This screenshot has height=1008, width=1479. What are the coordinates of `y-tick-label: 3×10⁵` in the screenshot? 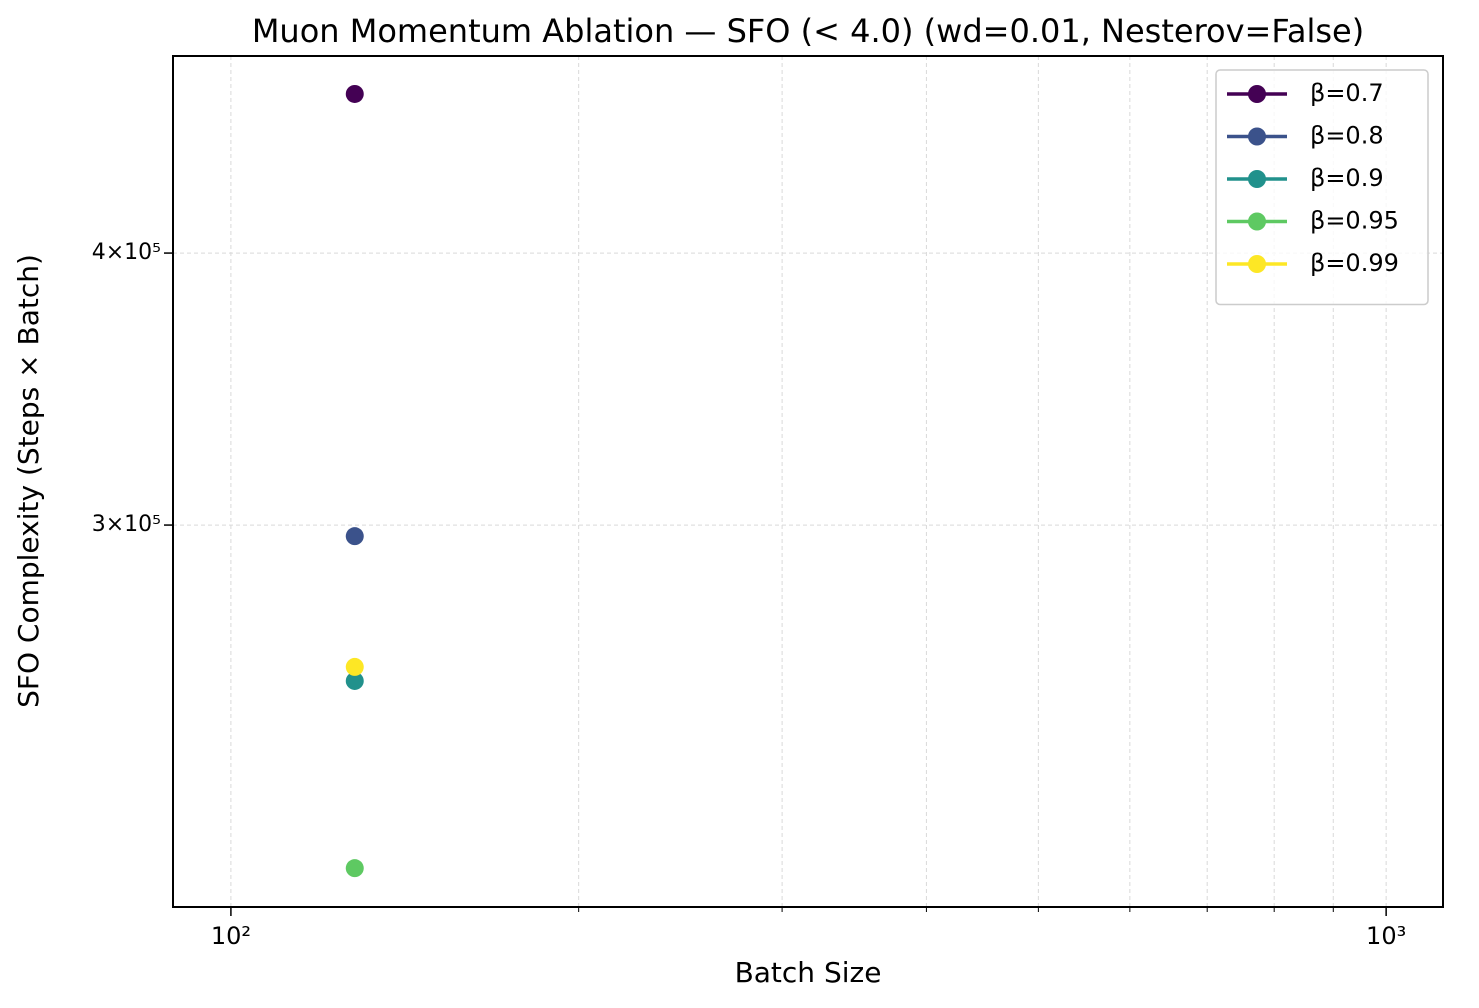 It's located at (126, 524).